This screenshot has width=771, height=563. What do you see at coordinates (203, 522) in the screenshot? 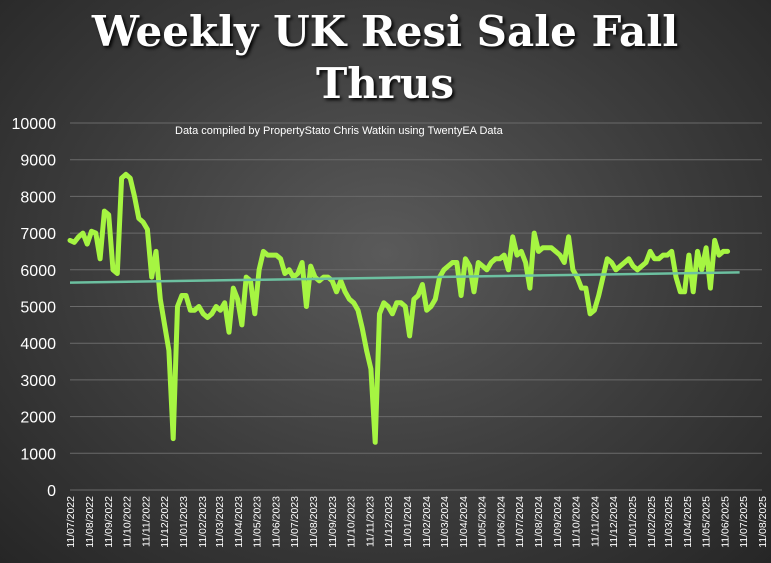
I see `x-tick-label: 11/02/2023` at bounding box center [203, 522].